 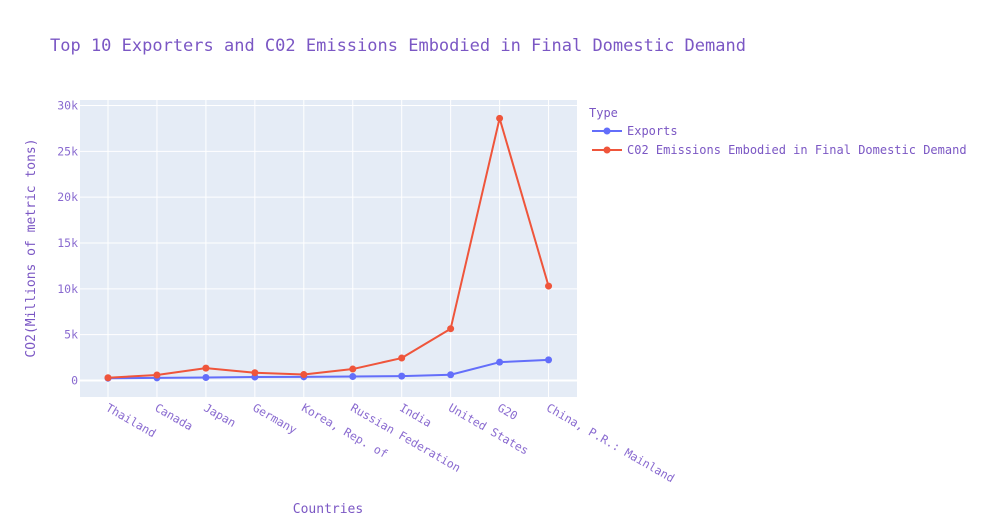 What do you see at coordinates (131, 420) in the screenshot?
I see `x-tick-label: Thailand` at bounding box center [131, 420].